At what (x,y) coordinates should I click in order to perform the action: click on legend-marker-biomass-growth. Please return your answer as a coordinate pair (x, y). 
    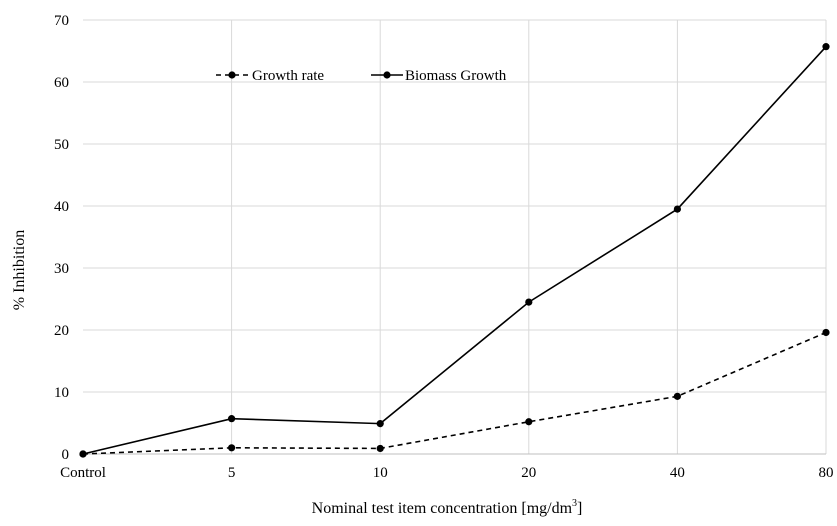
    Looking at the image, I should click on (387, 75).